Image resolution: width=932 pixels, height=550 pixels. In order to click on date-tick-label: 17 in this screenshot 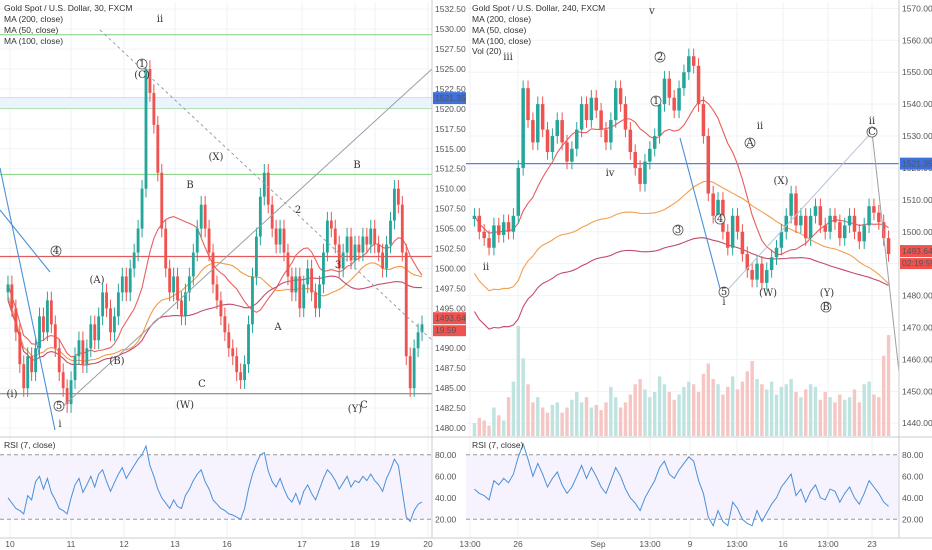, I will do `click(302, 544)`.